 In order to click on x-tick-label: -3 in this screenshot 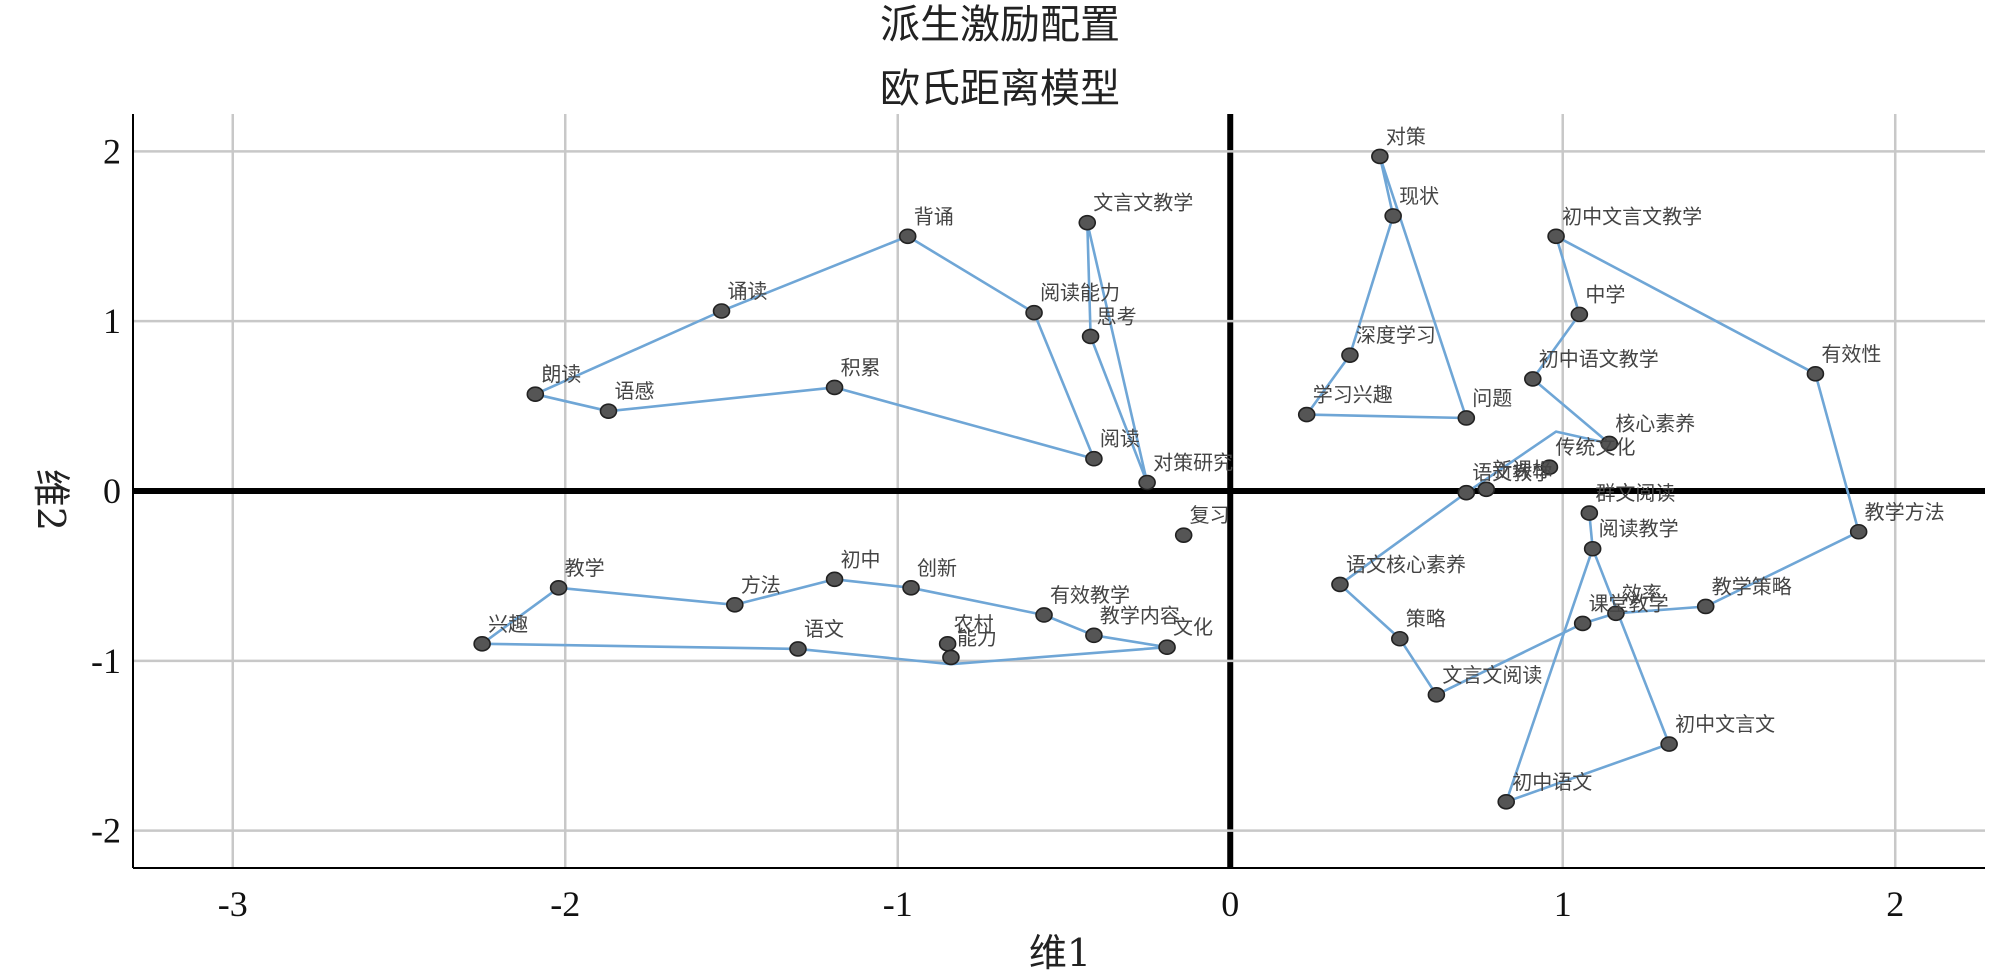, I will do `click(233, 904)`.